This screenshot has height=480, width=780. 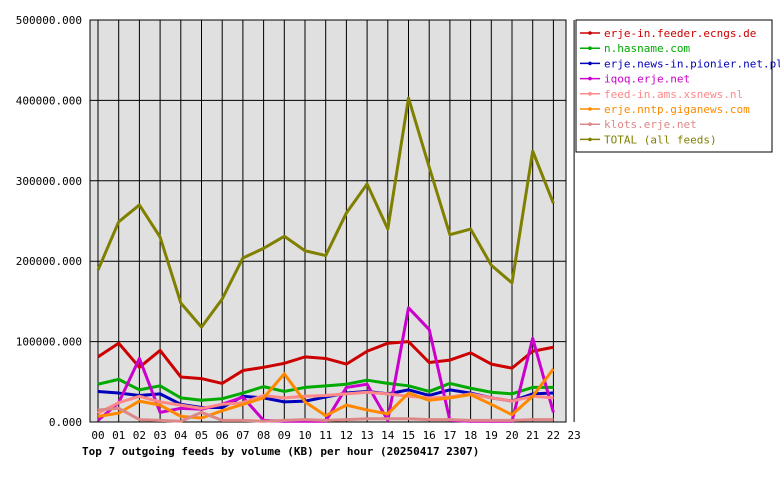 What do you see at coordinates (677, 109) in the screenshot?
I see `legend-label: erje.nntp.giganews.com` at bounding box center [677, 109].